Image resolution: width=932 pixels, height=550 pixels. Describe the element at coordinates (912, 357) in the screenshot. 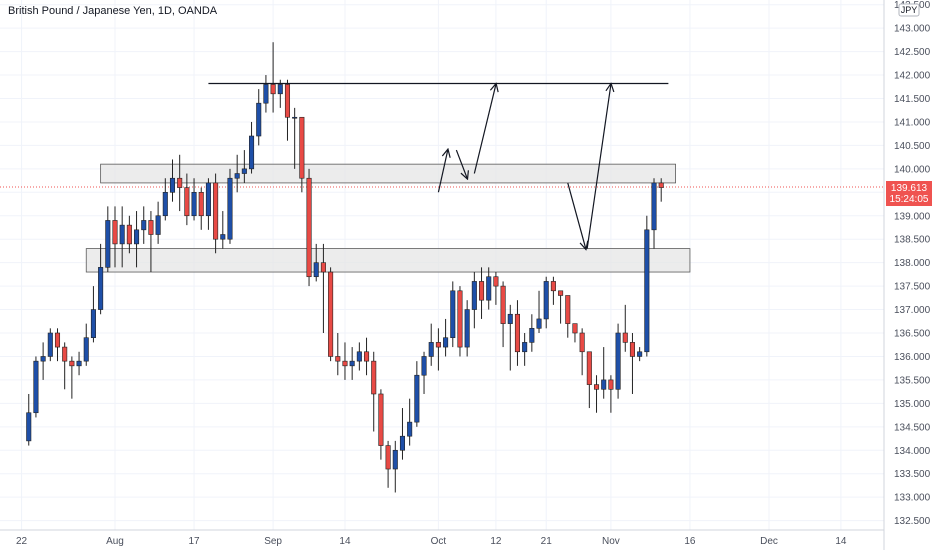

I see `price-tick-label: 136.000` at that location.